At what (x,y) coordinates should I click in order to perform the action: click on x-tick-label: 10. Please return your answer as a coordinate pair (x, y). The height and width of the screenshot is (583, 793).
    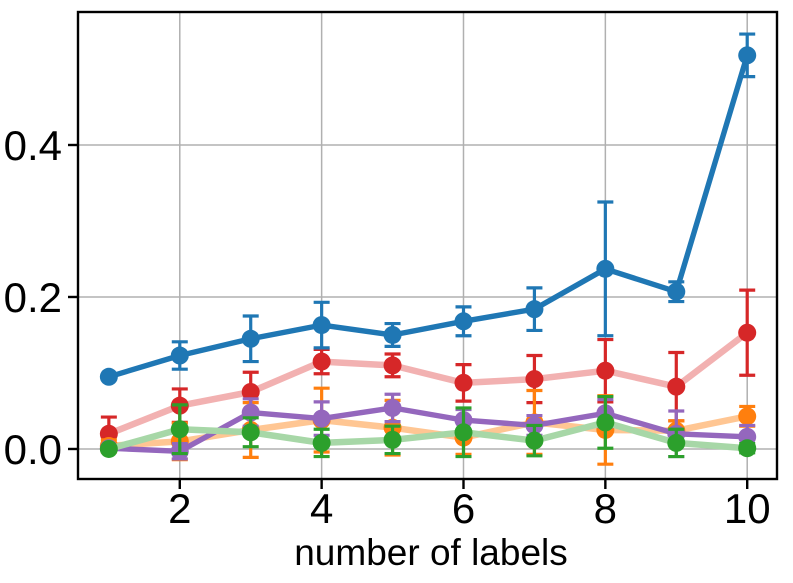
    Looking at the image, I should click on (747, 508).